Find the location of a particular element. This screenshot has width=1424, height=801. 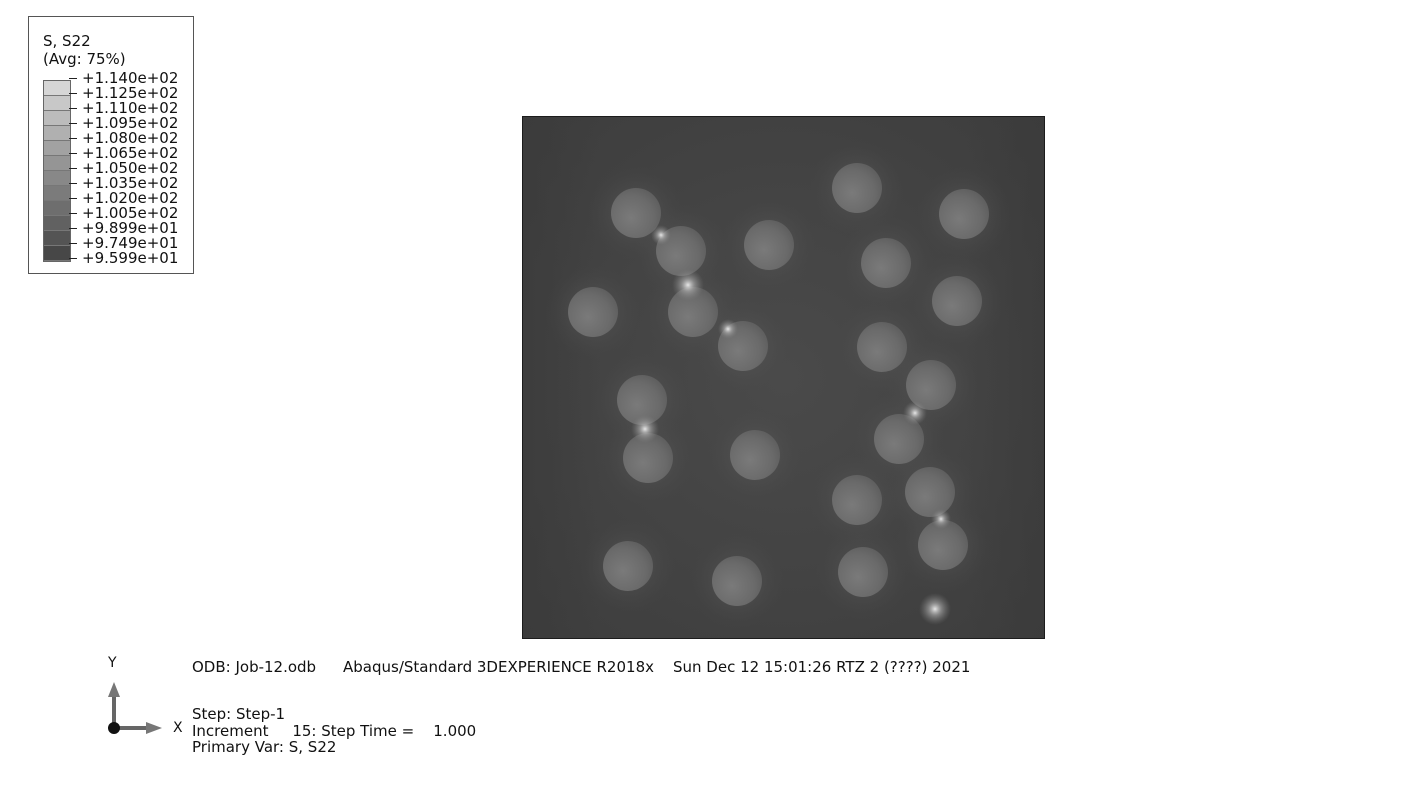

primary-var-label: Primary Var: S, S22 is located at coordinates (264, 747).